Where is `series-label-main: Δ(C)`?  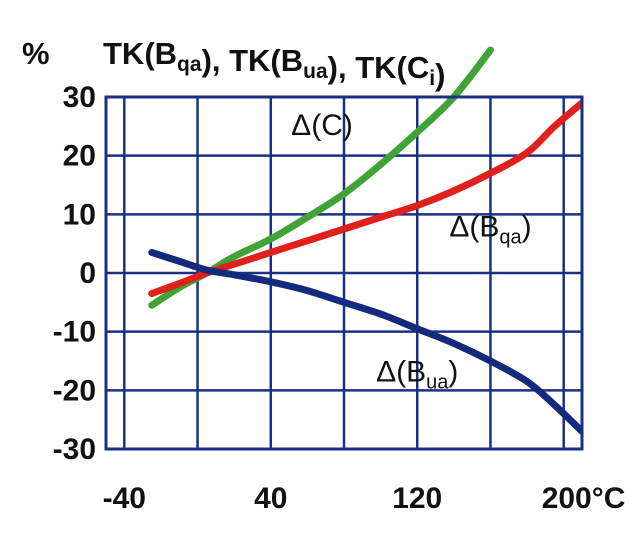 series-label-main: Δ(C) is located at coordinates (322, 125).